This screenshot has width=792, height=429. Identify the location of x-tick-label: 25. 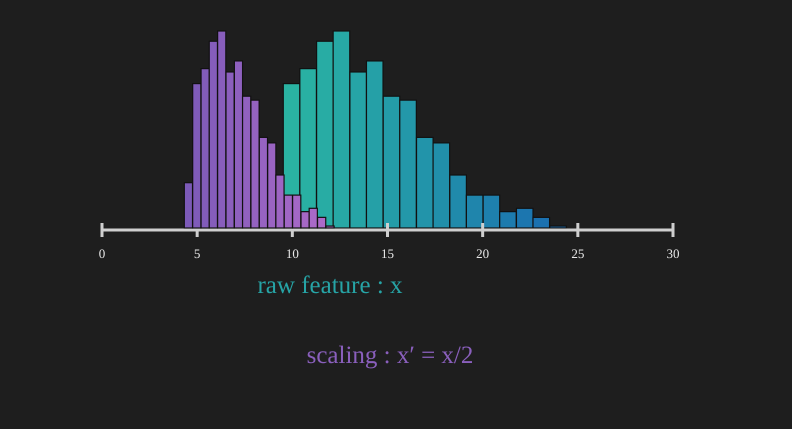
(577, 253).